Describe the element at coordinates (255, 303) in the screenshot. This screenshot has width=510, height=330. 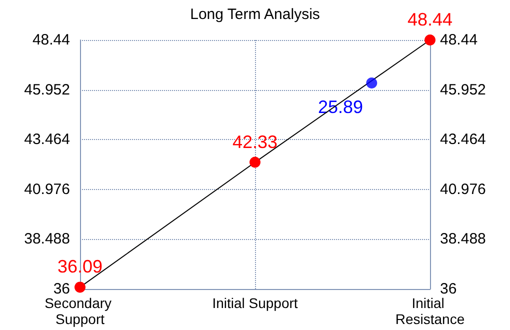
I see `x-tick-label: Initial Support` at that location.